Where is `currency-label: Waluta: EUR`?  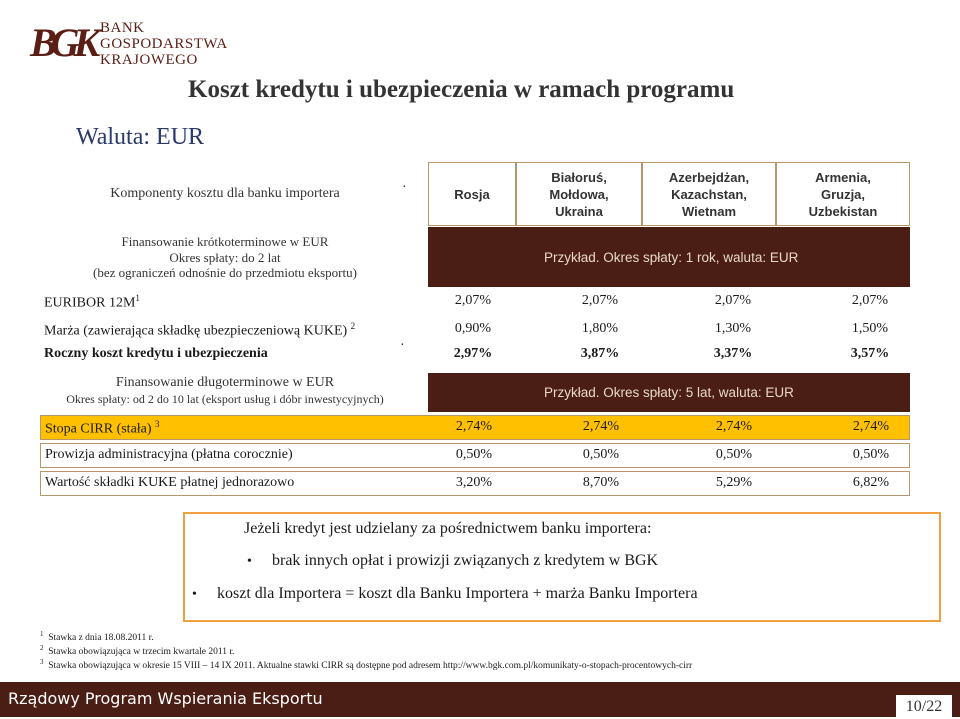
currency-label: Waluta: EUR is located at coordinates (140, 137).